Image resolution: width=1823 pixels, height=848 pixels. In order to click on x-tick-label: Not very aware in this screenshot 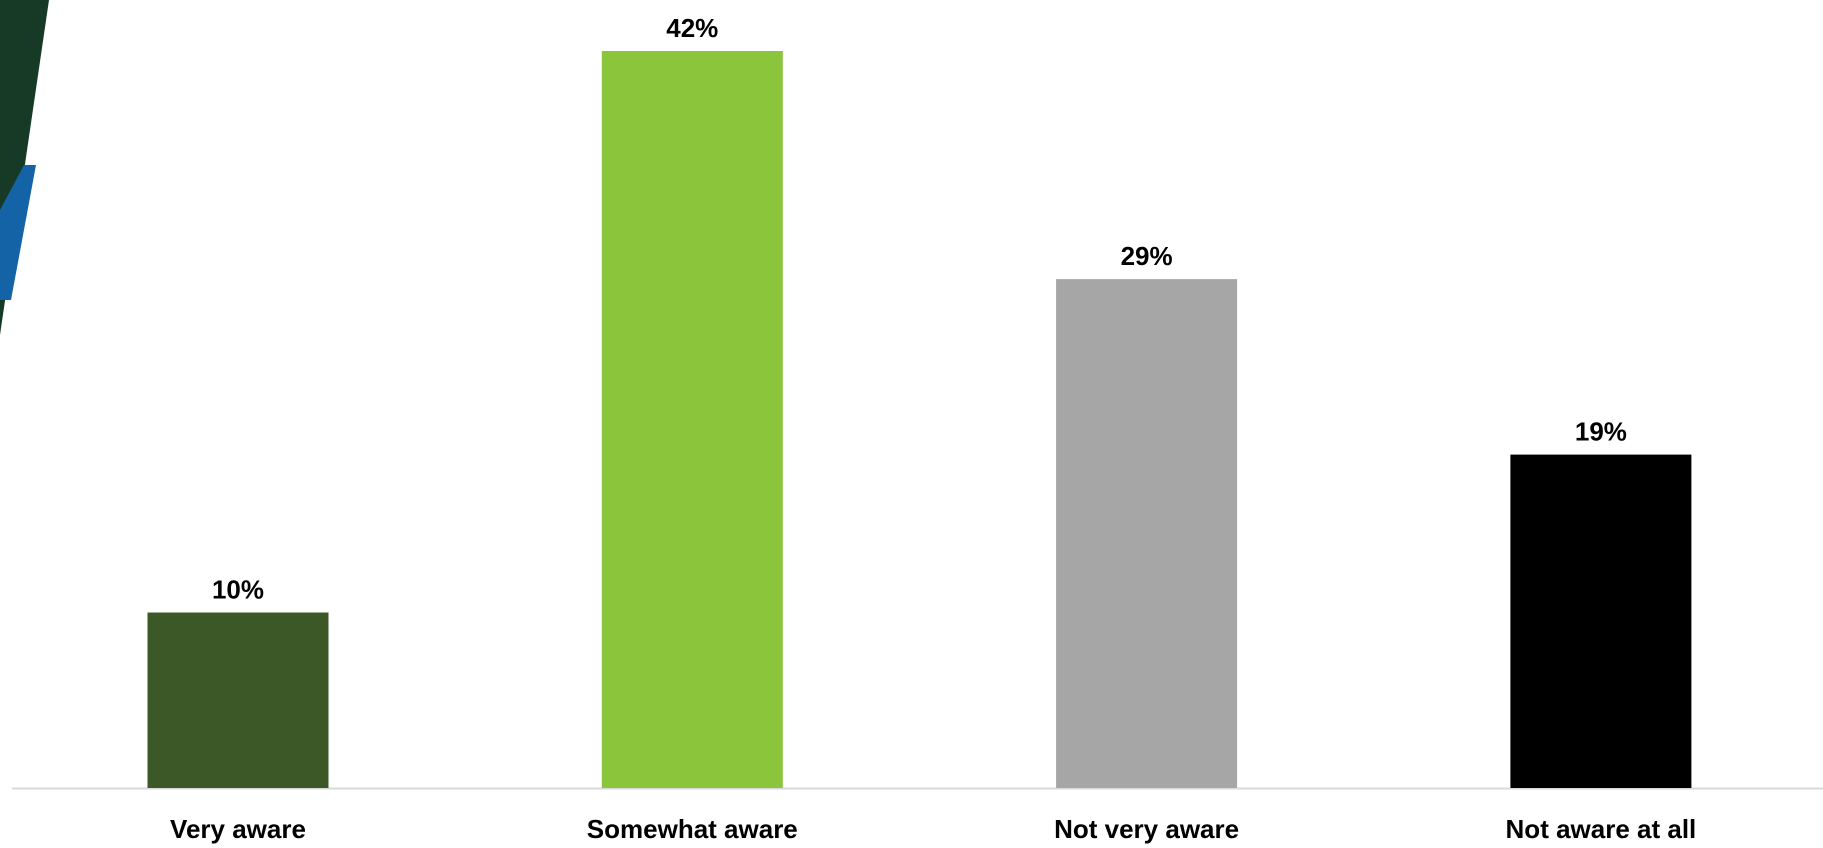, I will do `click(1146, 829)`.